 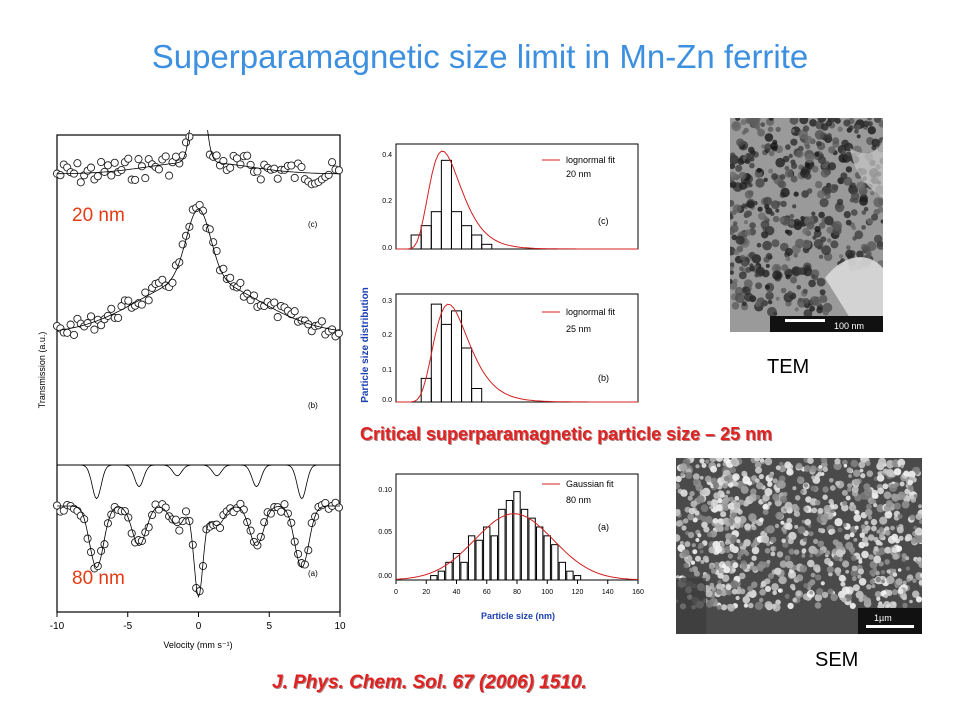 I want to click on hist-b-legend-fit: lognormal fit, so click(x=591, y=312).